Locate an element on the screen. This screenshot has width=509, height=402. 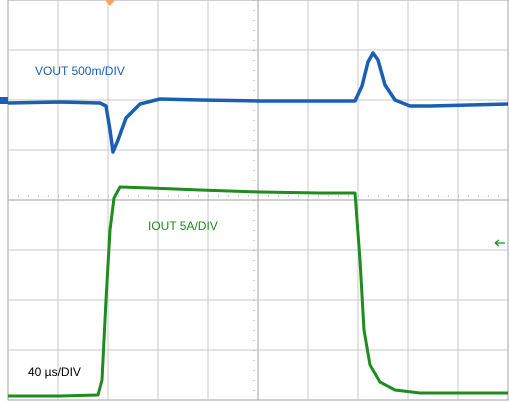
iout-label: IOUT 5A/DIV is located at coordinates (183, 226).